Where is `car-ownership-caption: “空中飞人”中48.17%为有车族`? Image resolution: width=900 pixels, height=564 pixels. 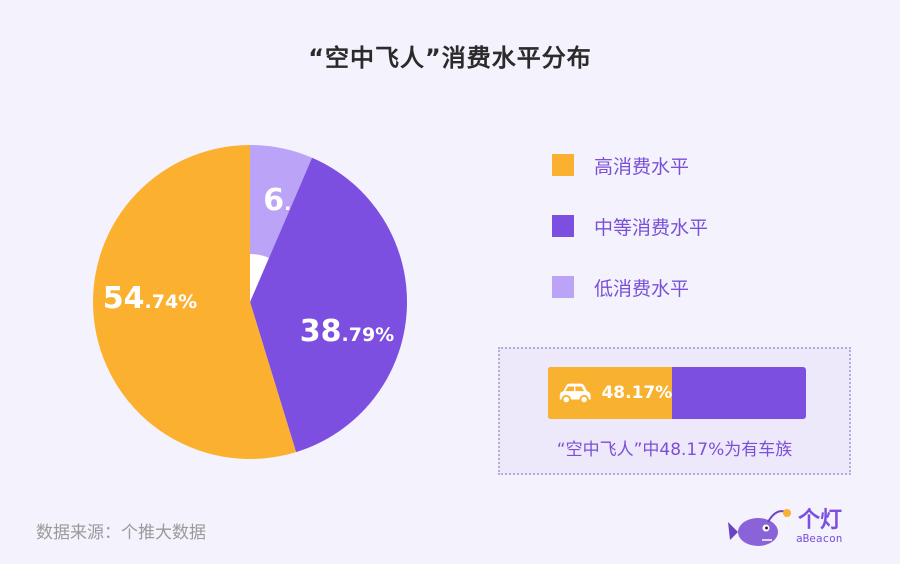
car-ownership-caption: “空中飞人”中48.17%为有车族 is located at coordinates (674, 450).